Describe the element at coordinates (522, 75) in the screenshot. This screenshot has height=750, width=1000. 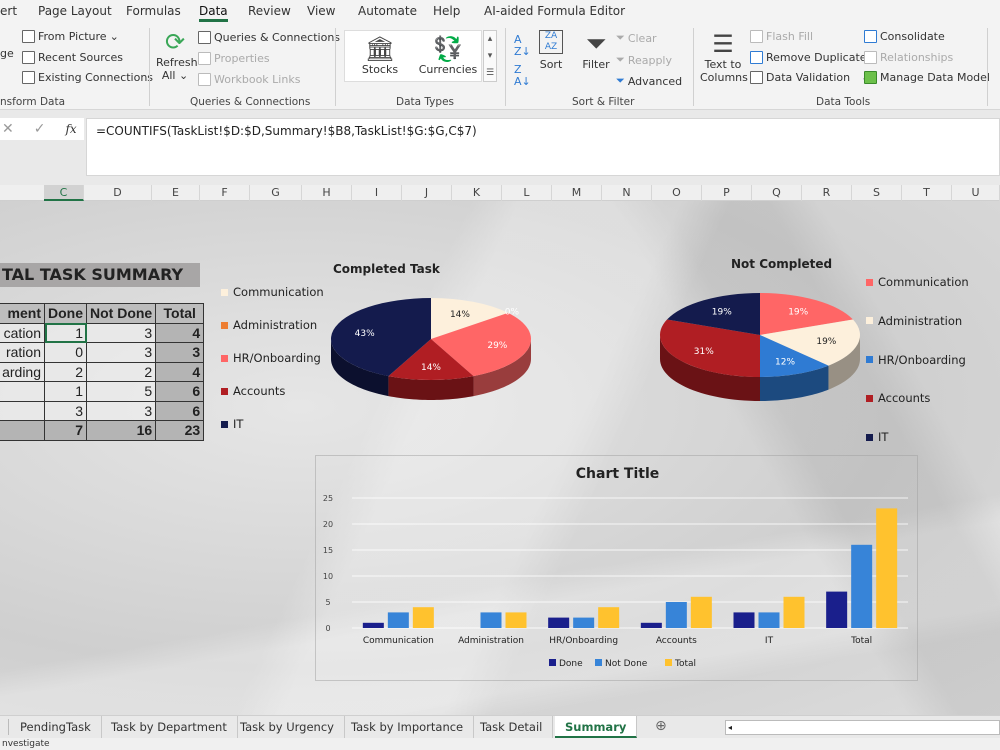
I see `sort-za-button: Z A↓` at that location.